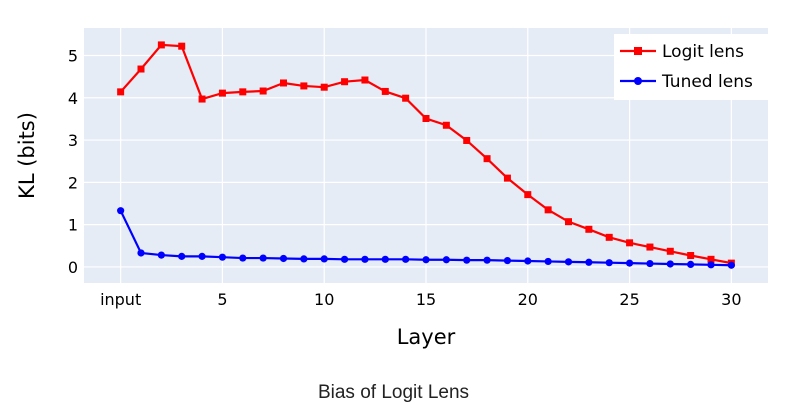 Image resolution: width=787 pixels, height=410 pixels. I want to click on x-tick-label: 15, so click(426, 299).